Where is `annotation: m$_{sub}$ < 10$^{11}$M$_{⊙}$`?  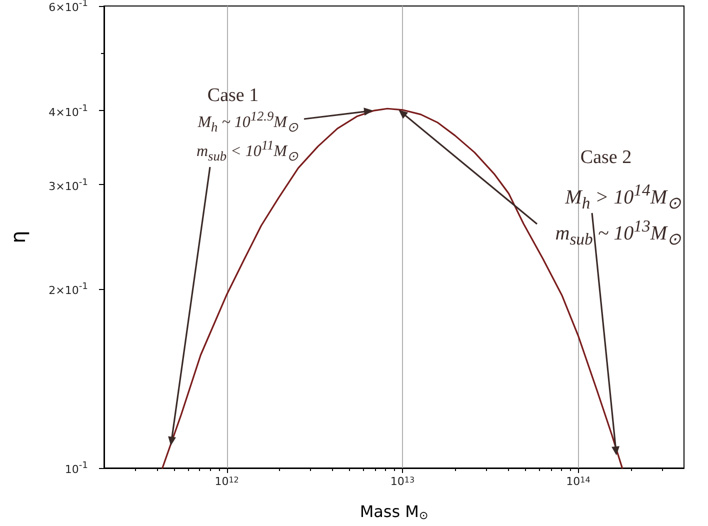
annotation: m$_{sub}$ < 10$^{11}$M$_{⊙}$ is located at coordinates (247, 151).